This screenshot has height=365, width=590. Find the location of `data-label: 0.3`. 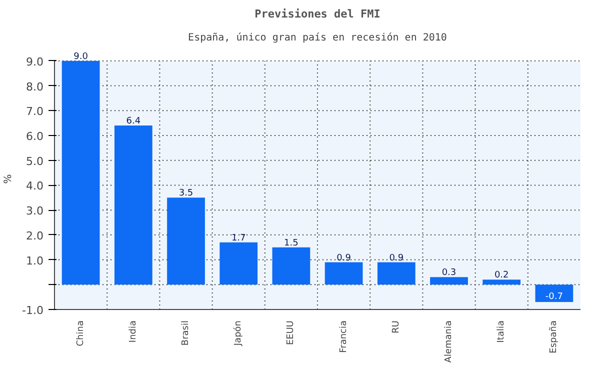

data-label: 0.3 is located at coordinates (449, 273).